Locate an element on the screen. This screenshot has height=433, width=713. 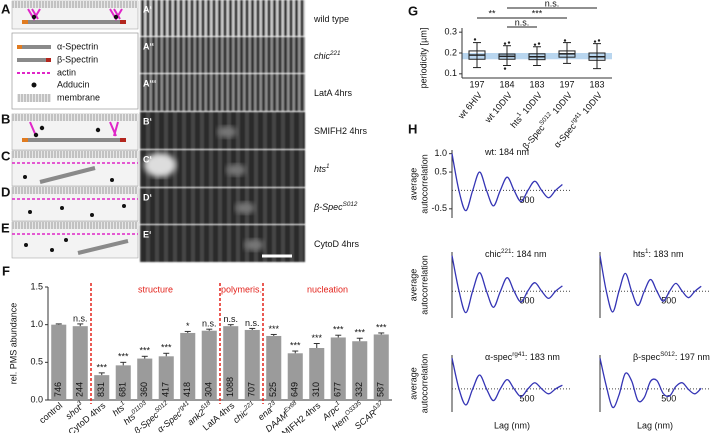
micrograph-label: wild type is located at coordinates (331, 19).